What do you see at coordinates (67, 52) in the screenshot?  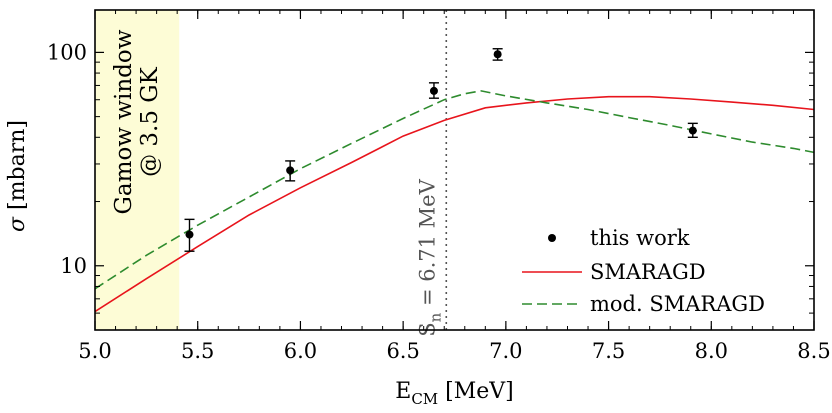 I see `y-tick-label: 100` at bounding box center [67, 52].